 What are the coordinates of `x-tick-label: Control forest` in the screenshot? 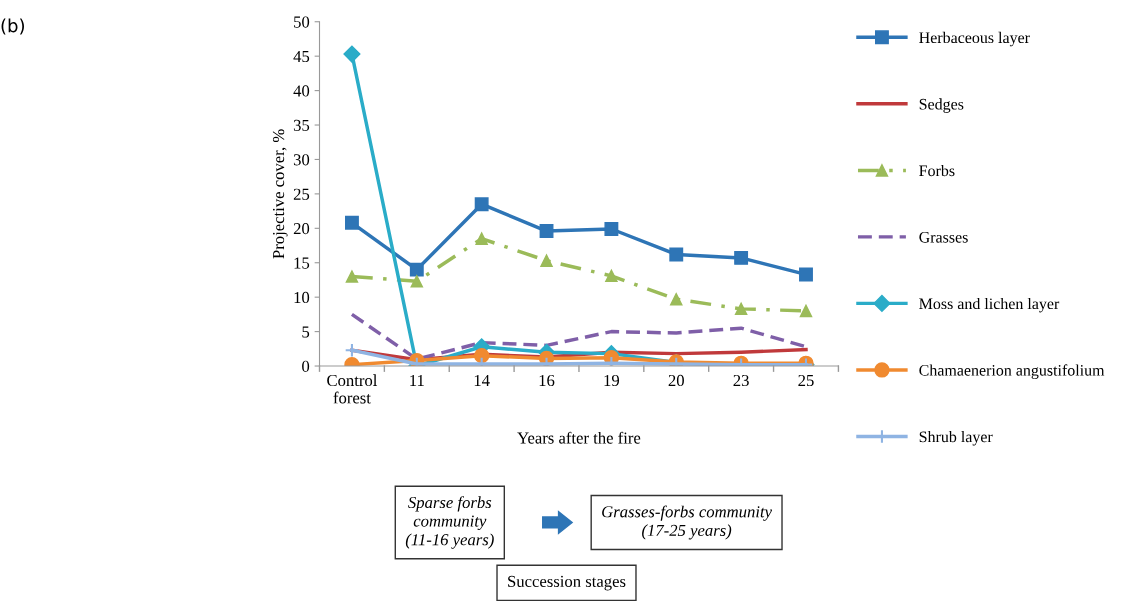 It's located at (352, 389).